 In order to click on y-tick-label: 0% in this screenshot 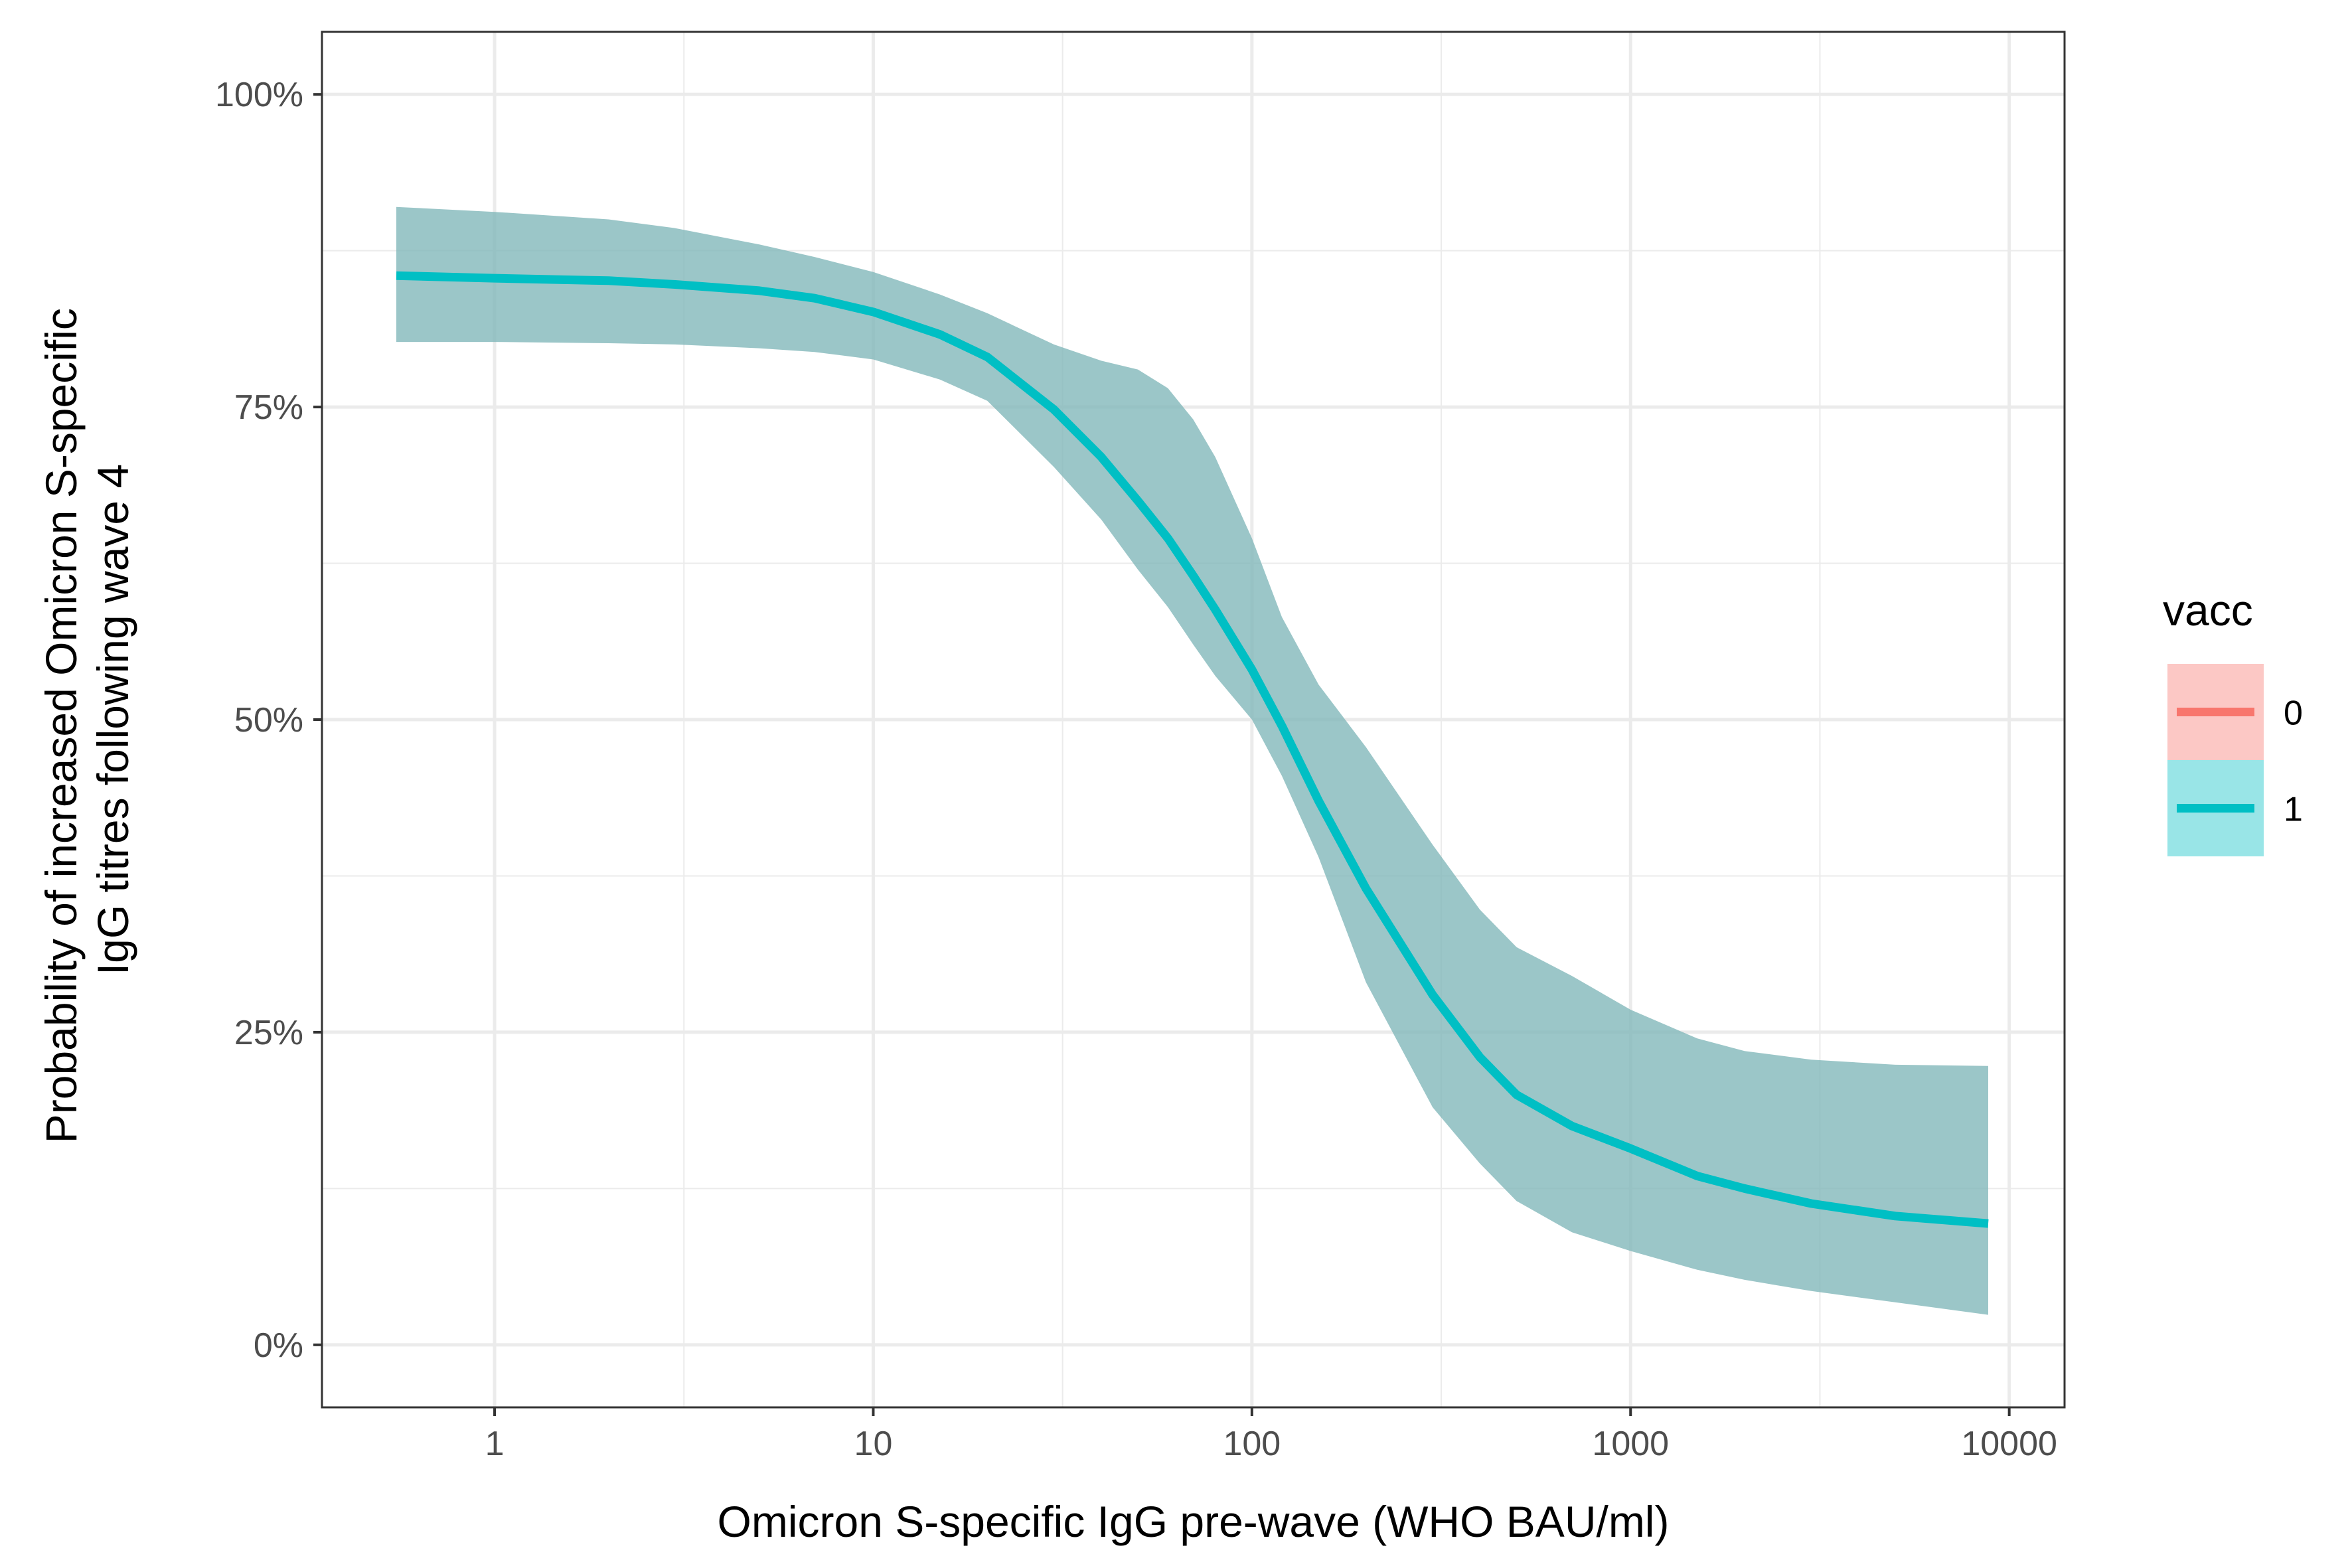, I will do `click(278, 1345)`.